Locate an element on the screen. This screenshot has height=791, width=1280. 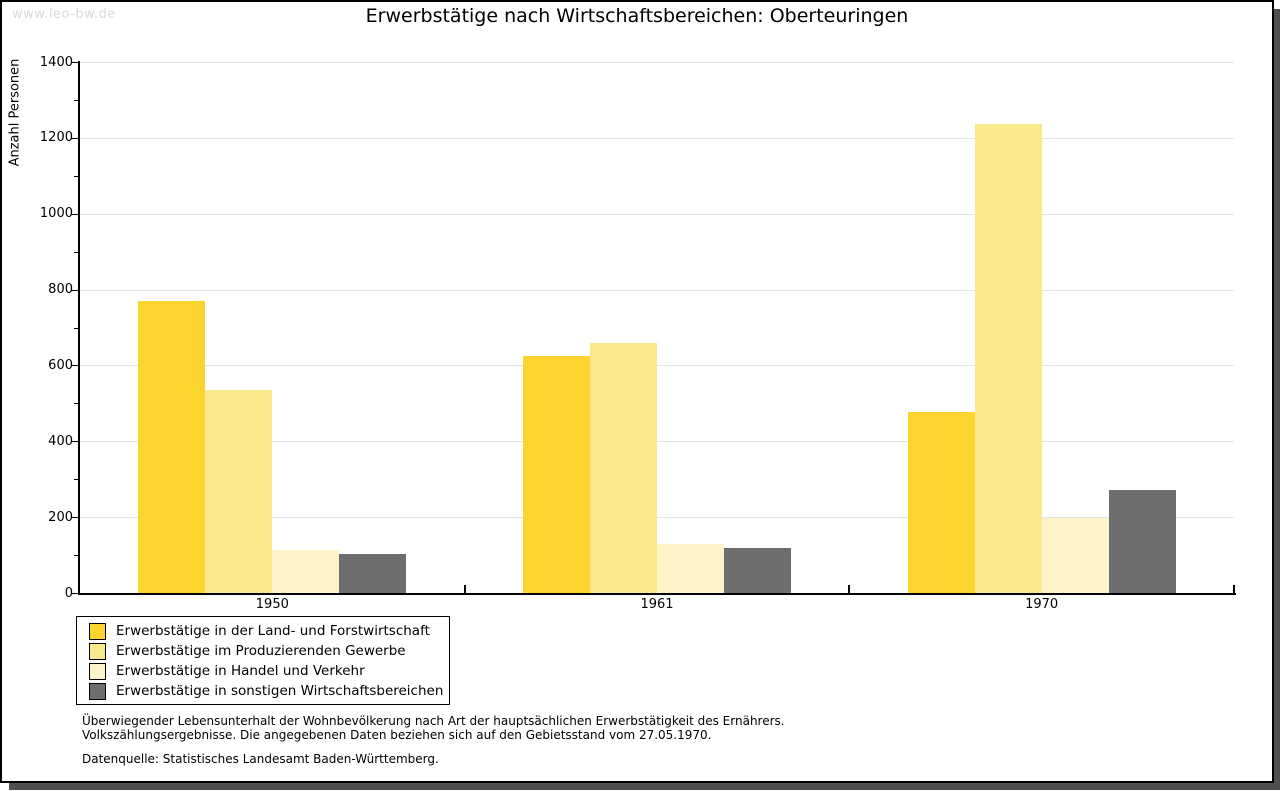
legend-item-2: Erwerbstätige im Produzierenden Gewerbe is located at coordinates (263, 651).